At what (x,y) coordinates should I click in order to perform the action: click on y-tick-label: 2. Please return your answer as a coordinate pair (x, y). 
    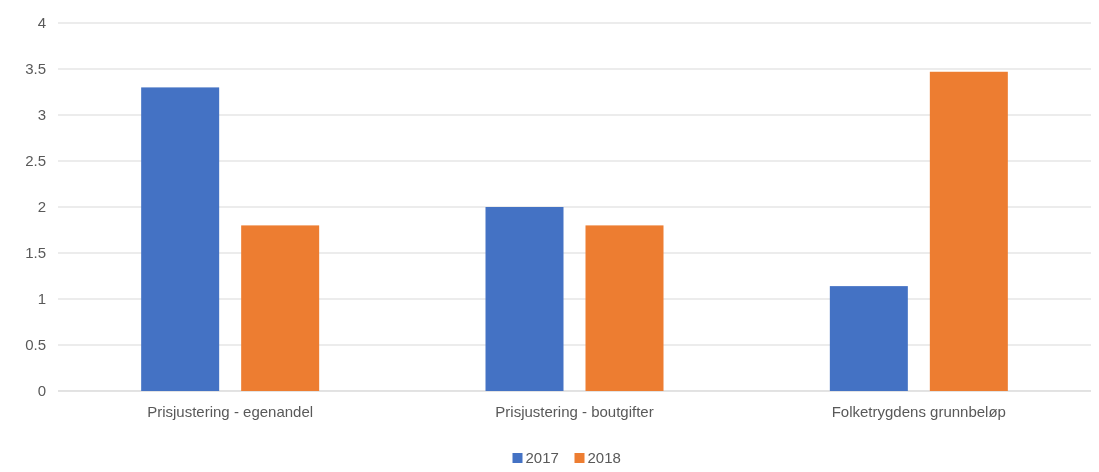
    Looking at the image, I should click on (41, 207).